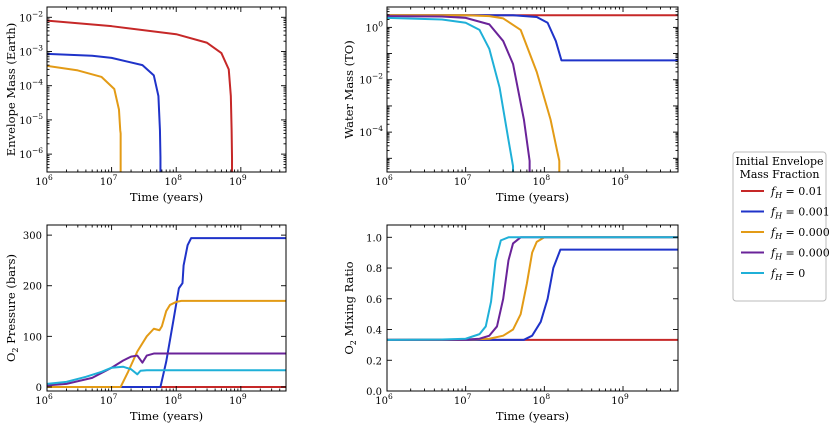 This screenshot has height=428, width=830. I want to click on legend-label: fH = 0.01, so click(796, 192).